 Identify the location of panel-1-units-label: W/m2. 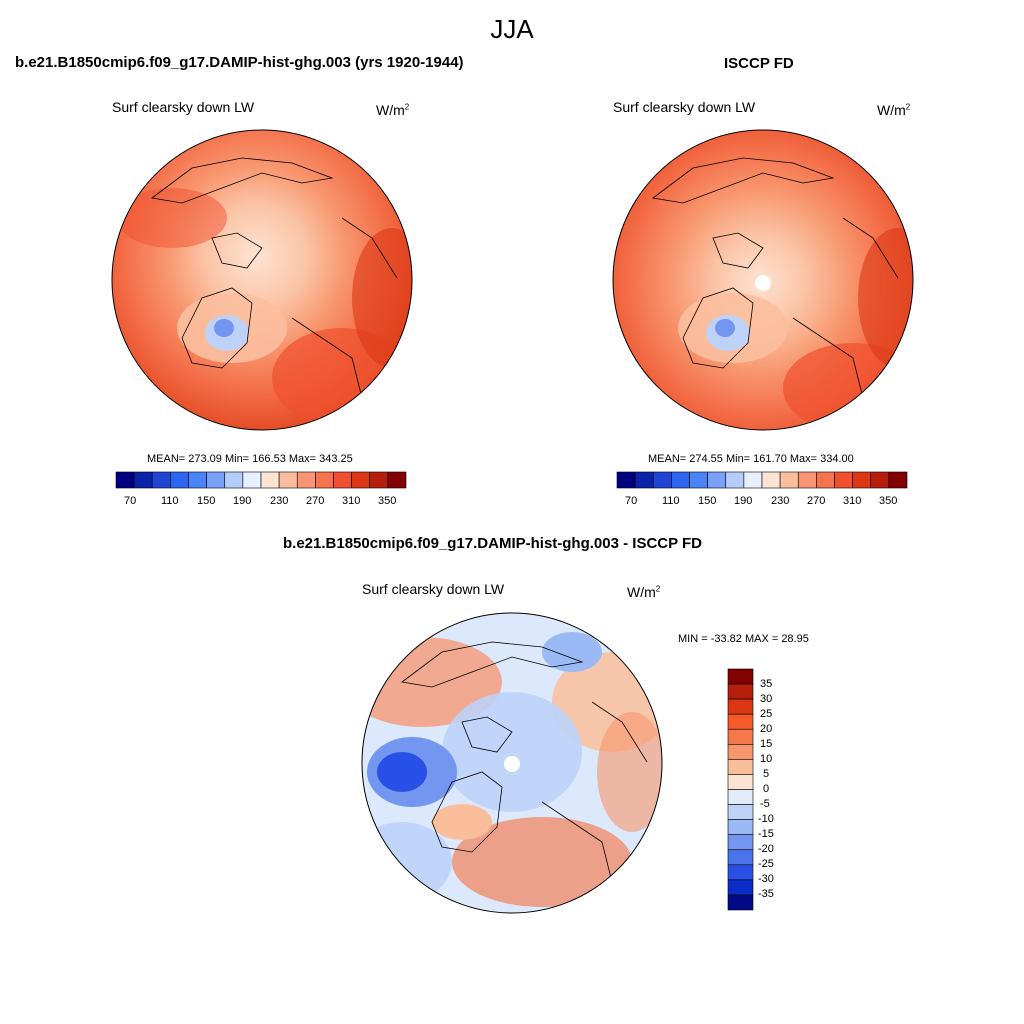
(393, 110).